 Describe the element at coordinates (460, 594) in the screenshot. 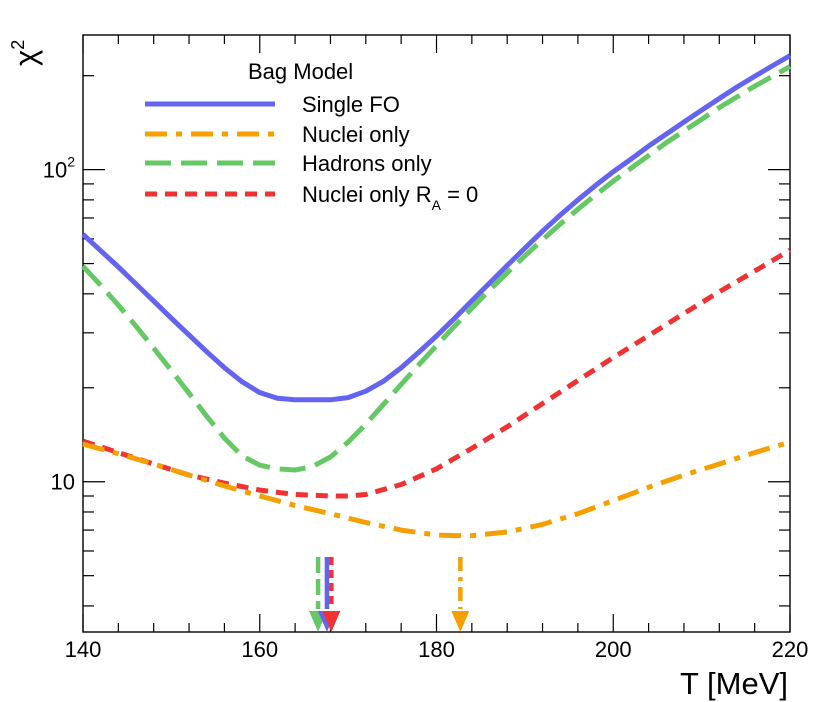

I see `min-arrow-nuclei-only` at that location.